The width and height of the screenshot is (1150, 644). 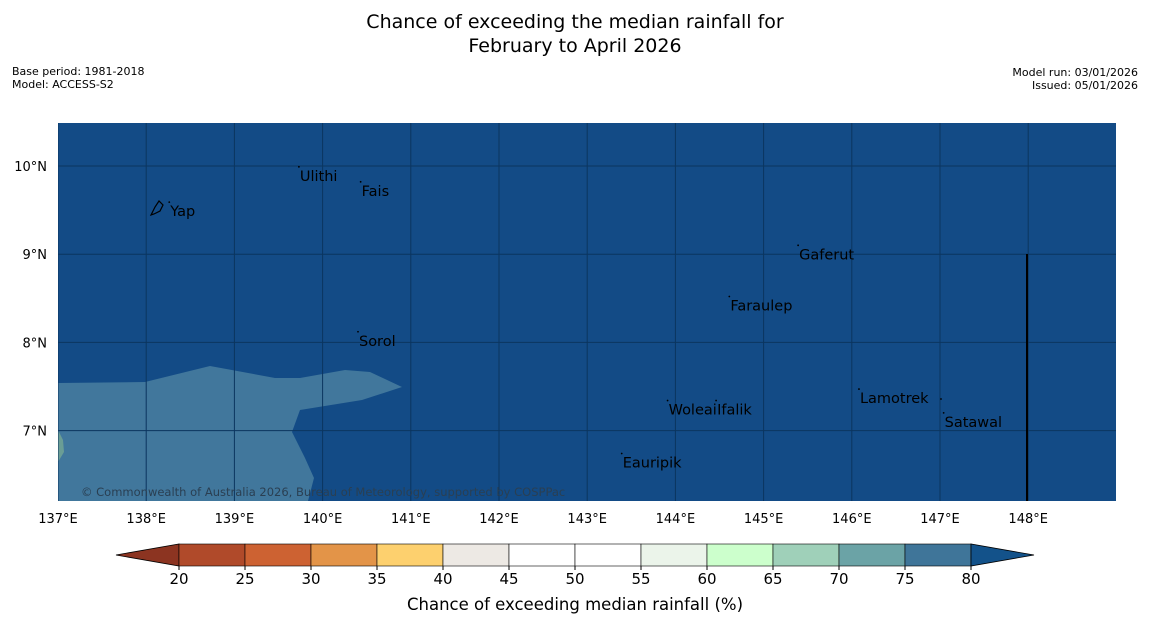 What do you see at coordinates (310, 579) in the screenshot?
I see `colorbar-tick-label: 30` at bounding box center [310, 579].